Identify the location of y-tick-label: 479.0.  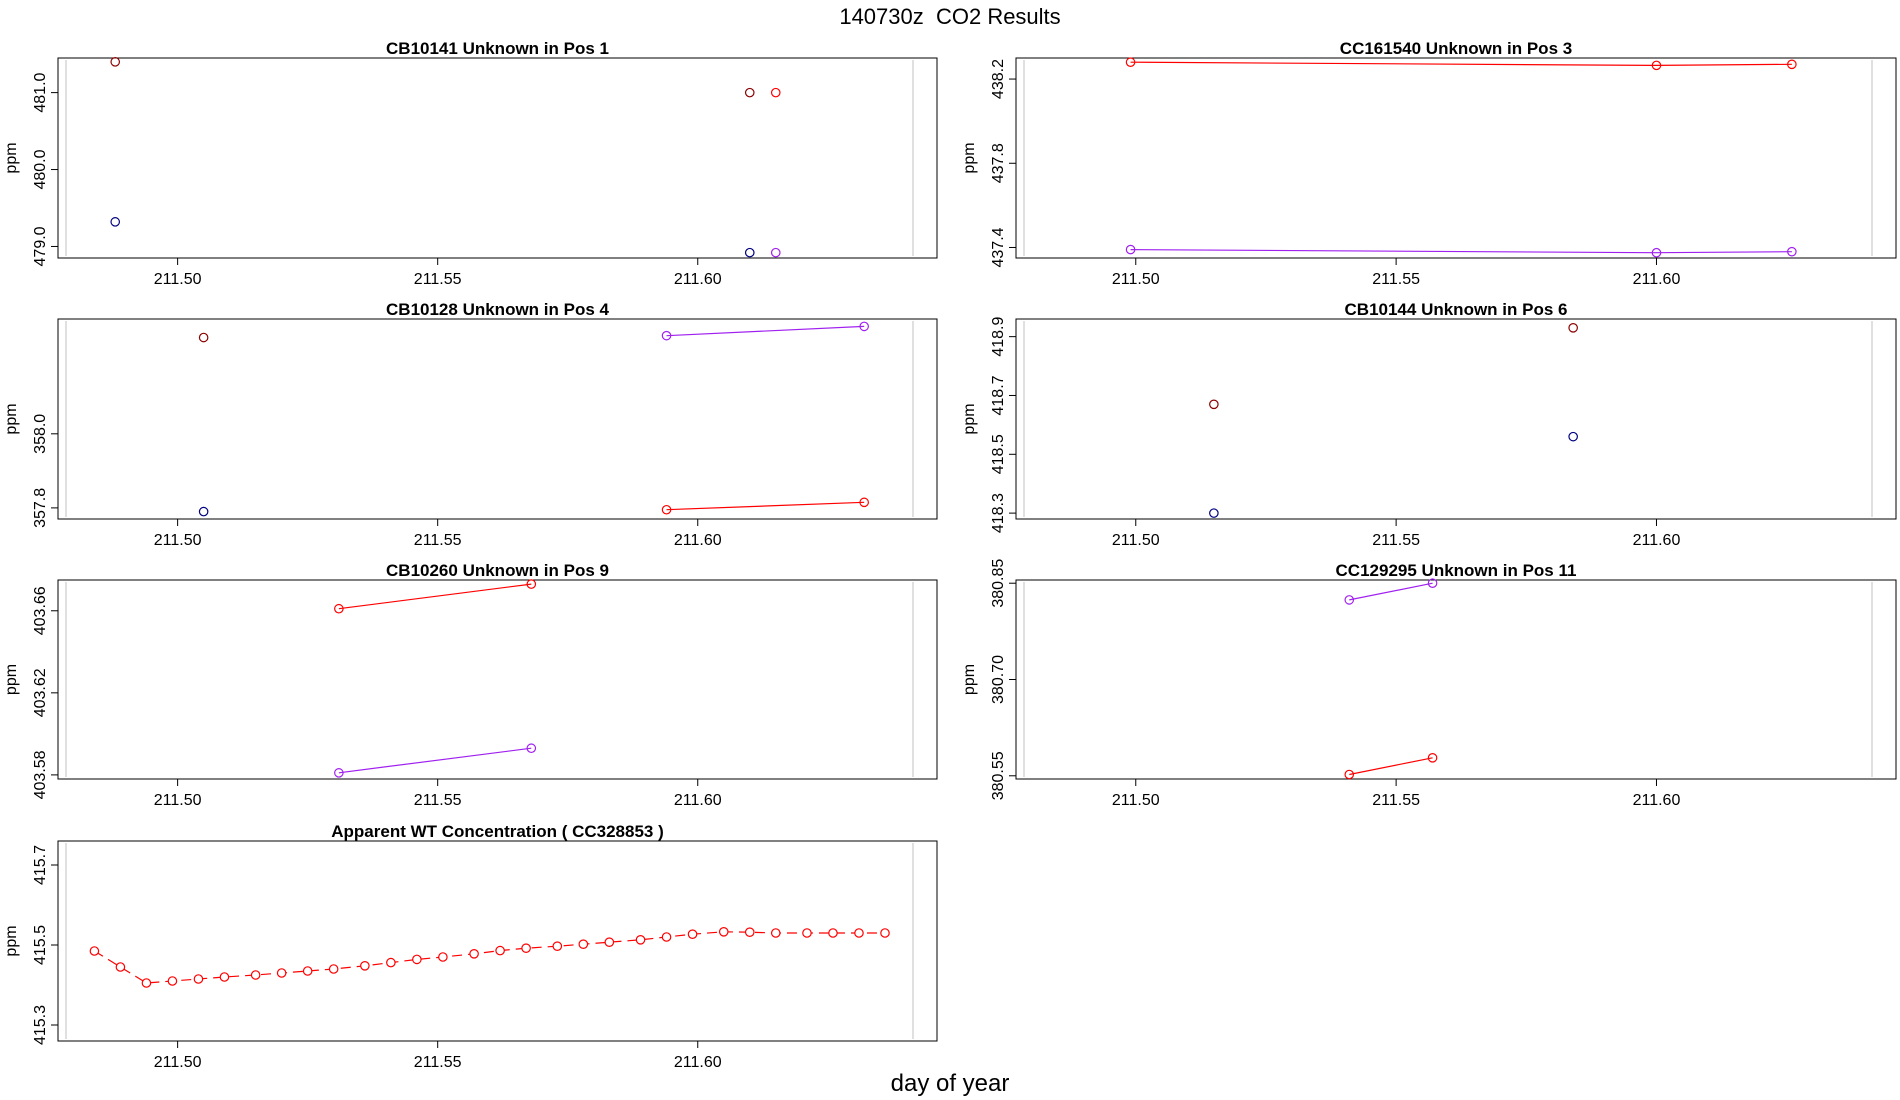
(40, 246).